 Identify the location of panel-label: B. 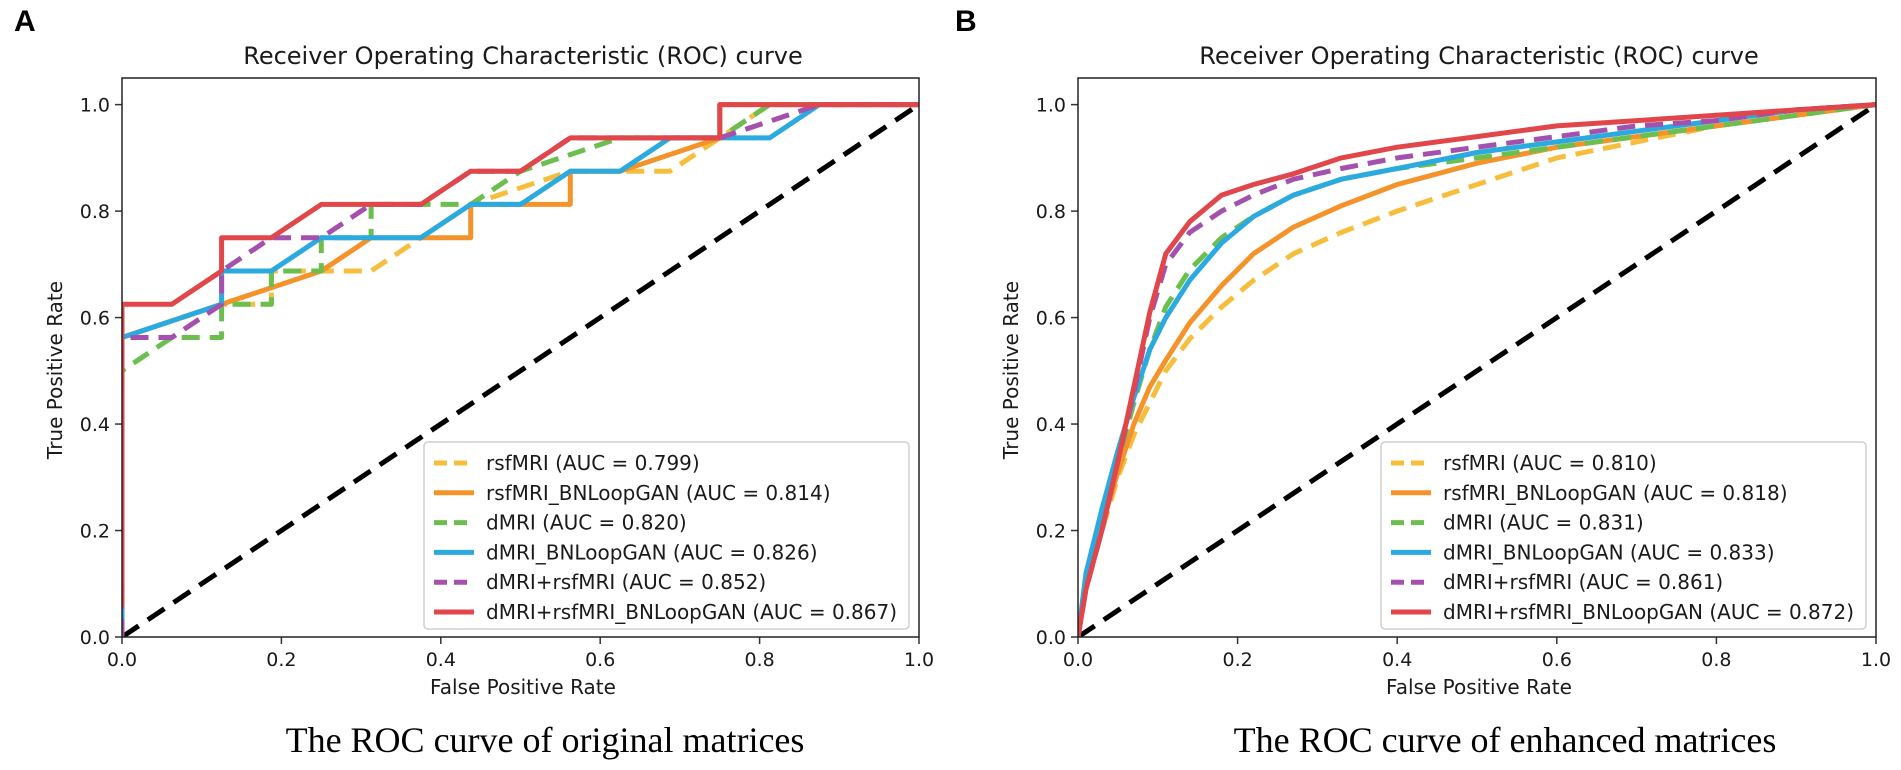
(966, 21).